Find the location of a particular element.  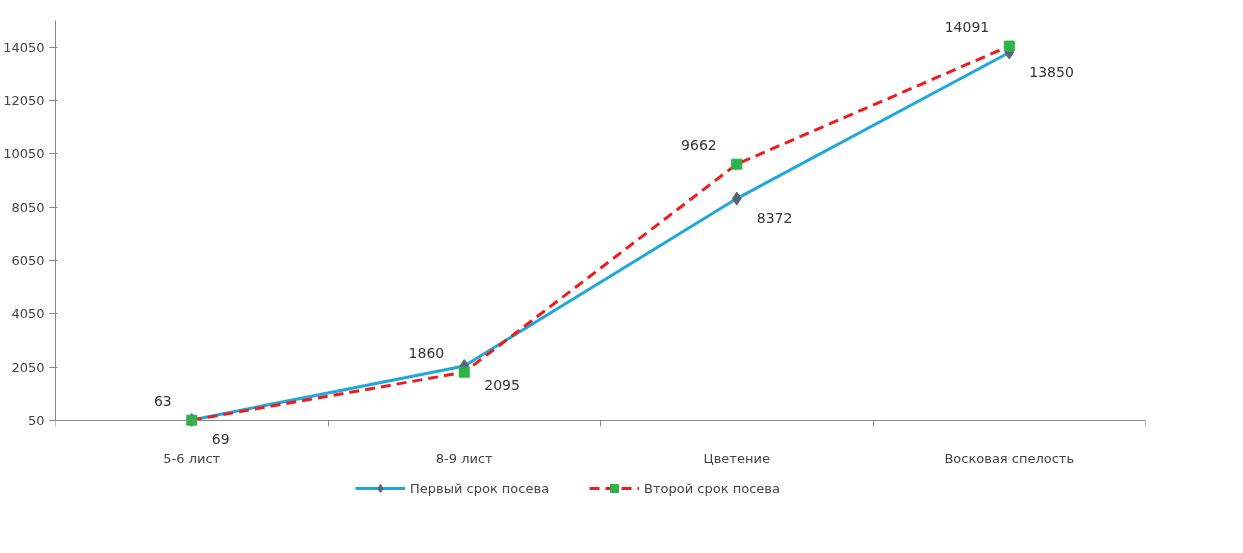

data-label: 2095 is located at coordinates (502, 384).